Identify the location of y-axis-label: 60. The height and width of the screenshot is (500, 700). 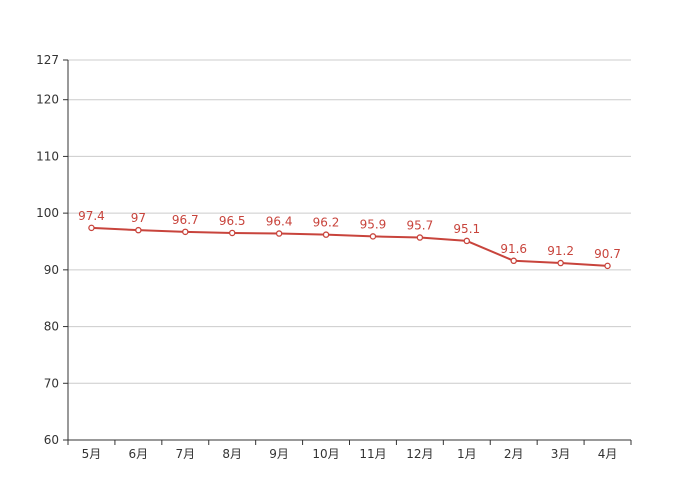
(51, 440).